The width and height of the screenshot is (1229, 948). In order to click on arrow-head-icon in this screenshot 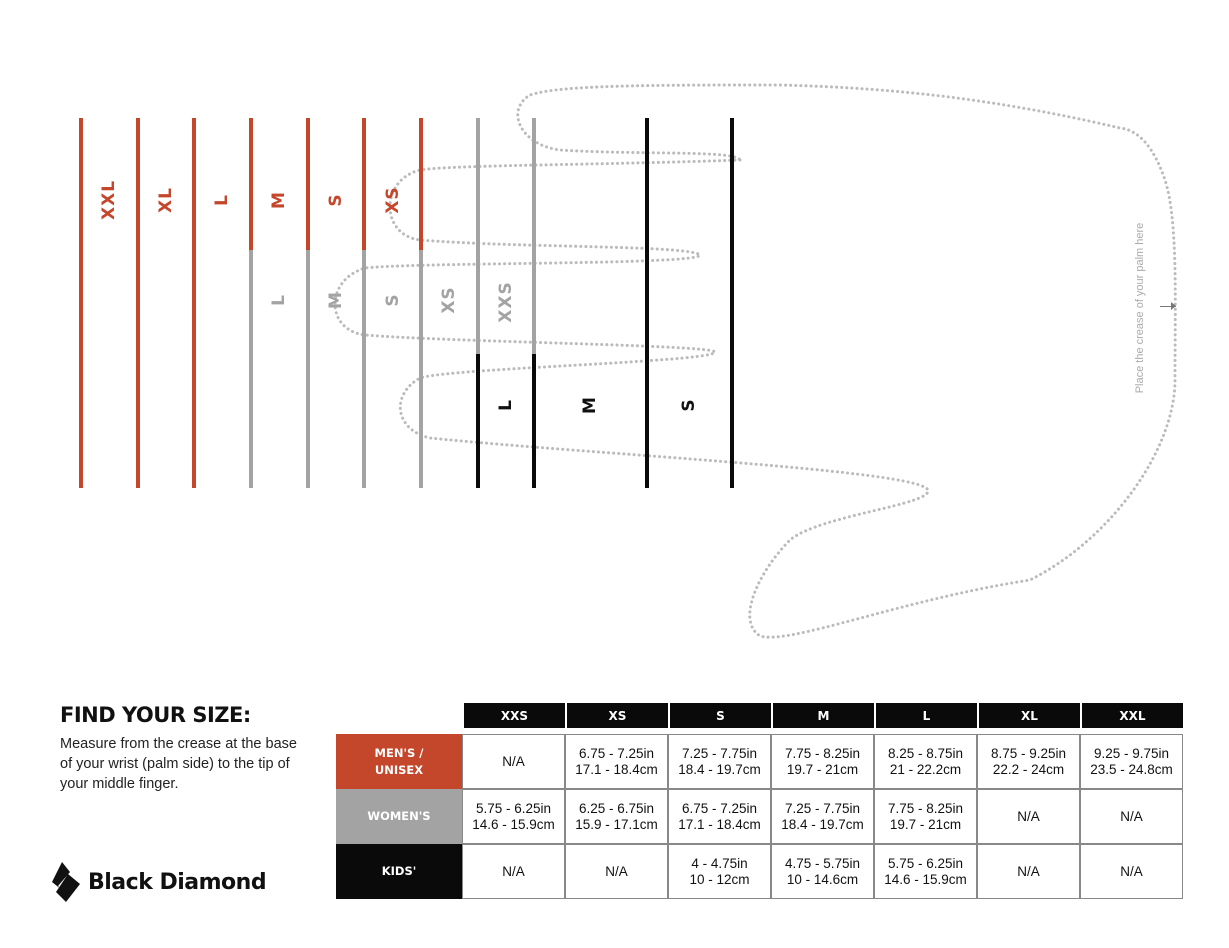, I will do `click(1173, 306)`.